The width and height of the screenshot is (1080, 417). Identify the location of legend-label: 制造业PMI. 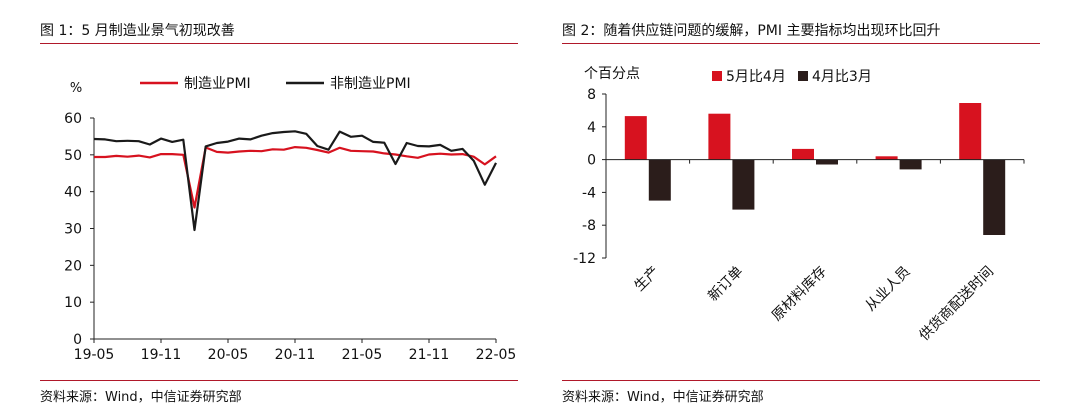
(217, 84).